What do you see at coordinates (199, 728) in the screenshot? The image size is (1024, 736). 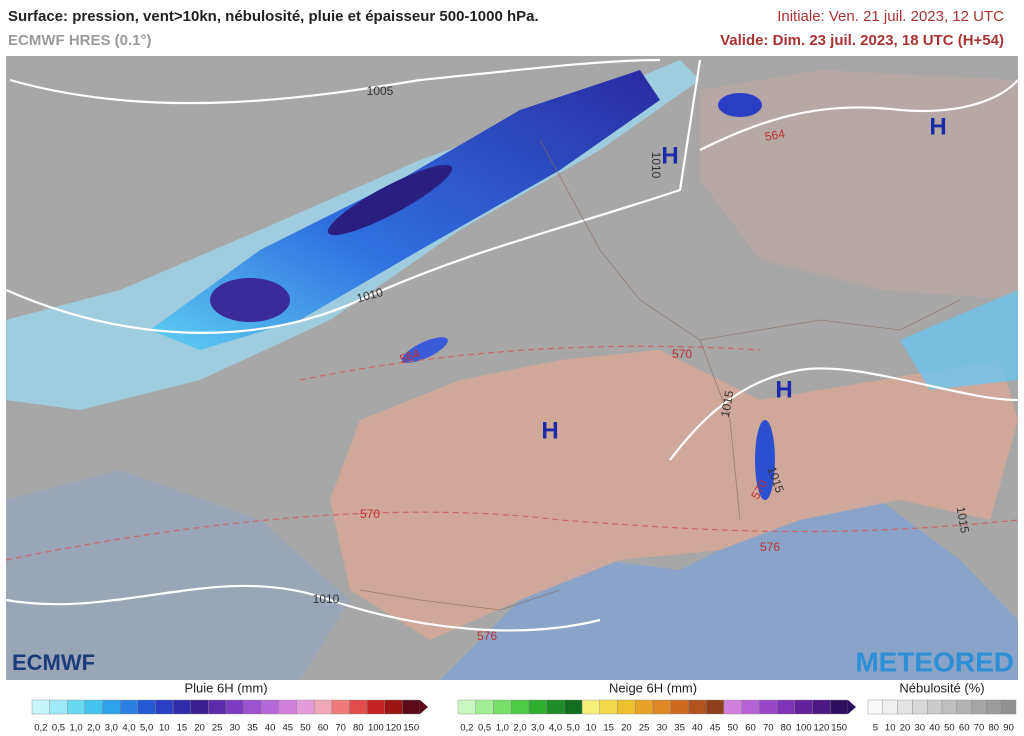 I see `legend-label: 20` at bounding box center [199, 728].